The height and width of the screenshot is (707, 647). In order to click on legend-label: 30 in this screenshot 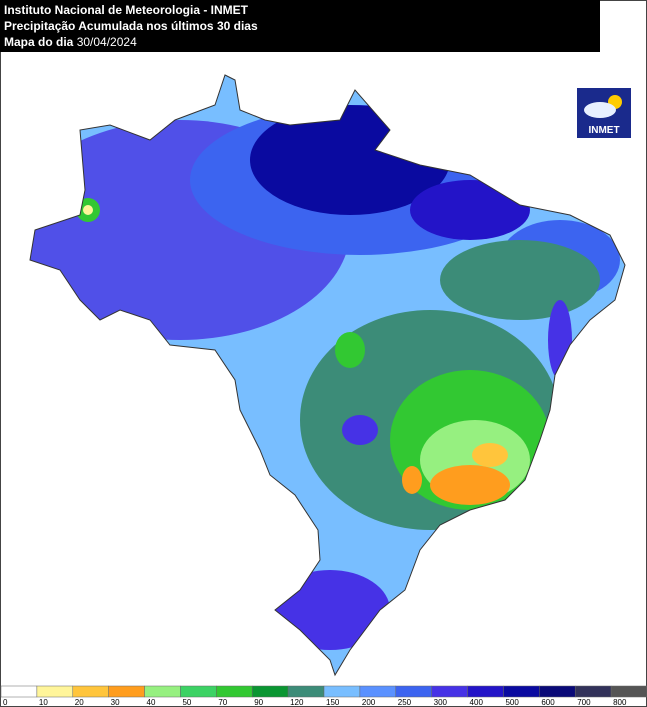, I will do `click(115, 702)`.